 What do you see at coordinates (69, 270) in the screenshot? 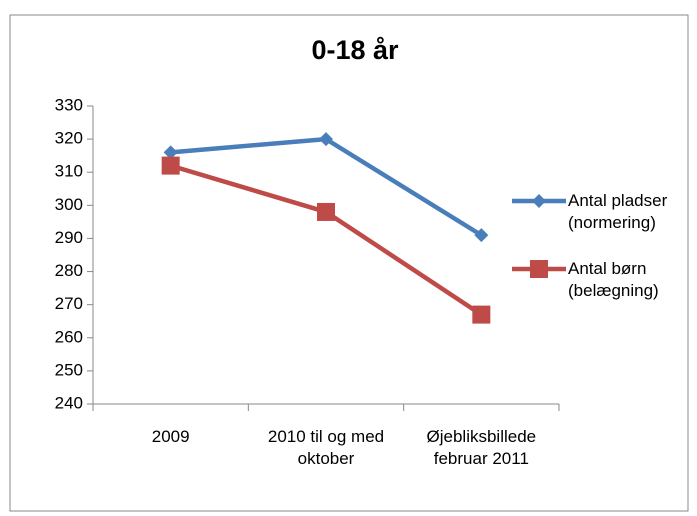
I see `y-tick-label: 280` at bounding box center [69, 270].